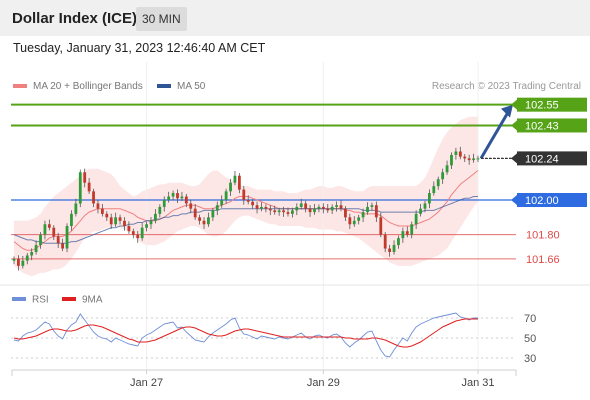 The width and height of the screenshot is (590, 400). I want to click on rsi-line, so click(245, 335).